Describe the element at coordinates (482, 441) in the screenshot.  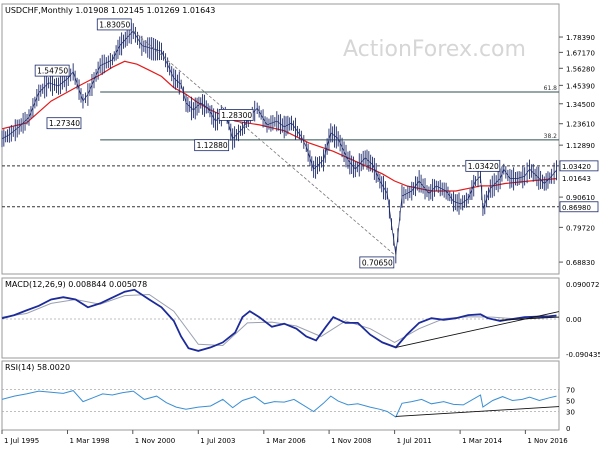
I see `x-tick-label: 1 Mar 2014` at that location.